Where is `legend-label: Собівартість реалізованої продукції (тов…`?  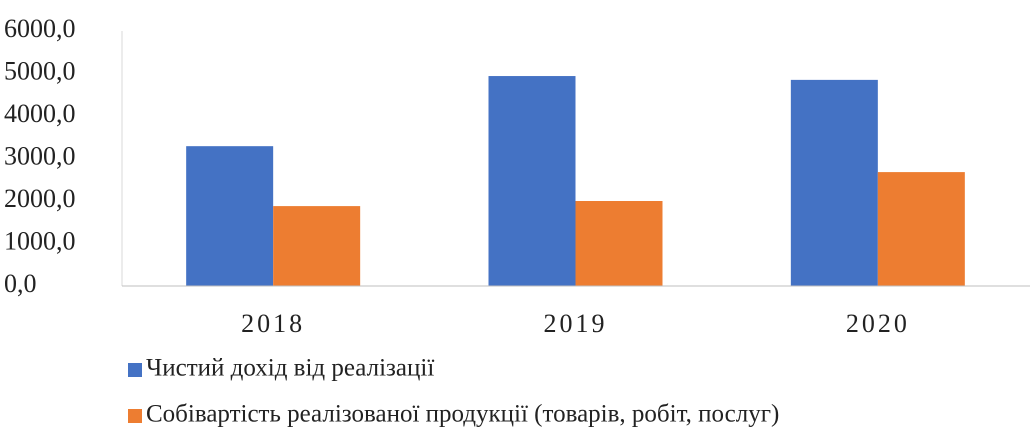 legend-label: Собівартість реалізованої продукції (тов… is located at coordinates (462, 414).